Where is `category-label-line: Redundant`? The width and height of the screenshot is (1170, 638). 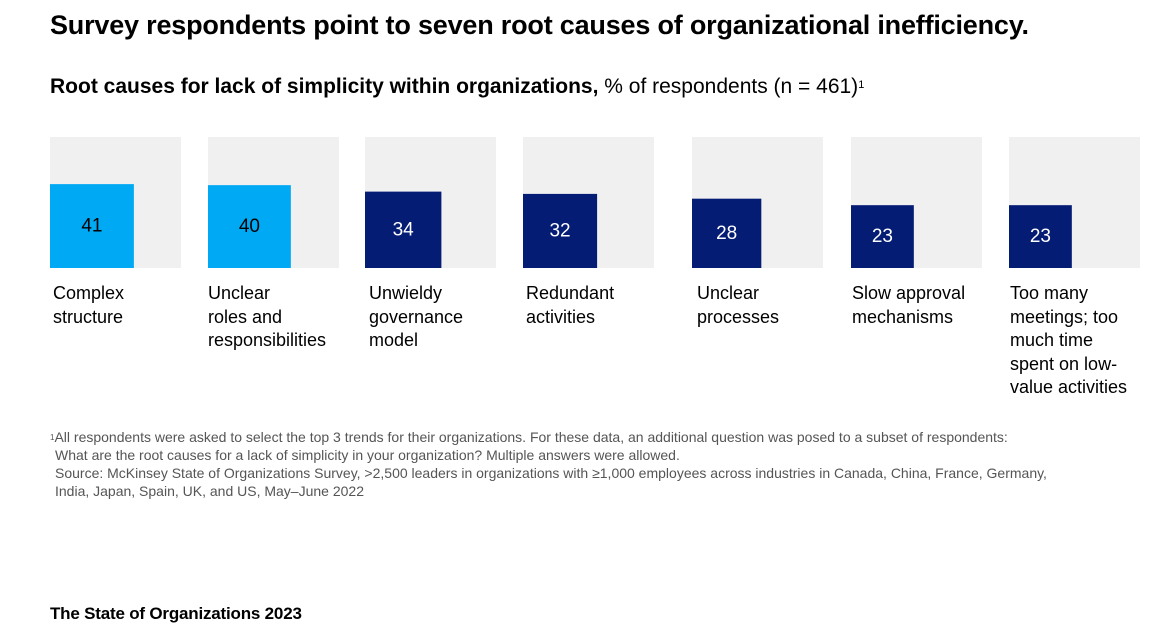 category-label-line: Redundant is located at coordinates (570, 293).